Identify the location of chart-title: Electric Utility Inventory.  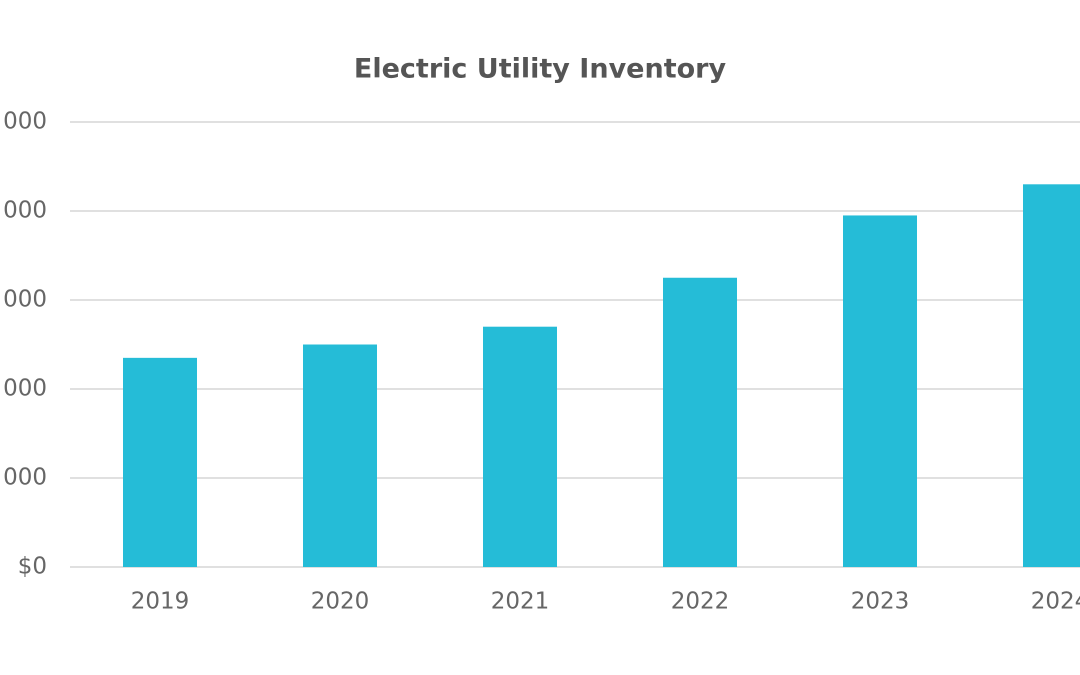
(540, 69).